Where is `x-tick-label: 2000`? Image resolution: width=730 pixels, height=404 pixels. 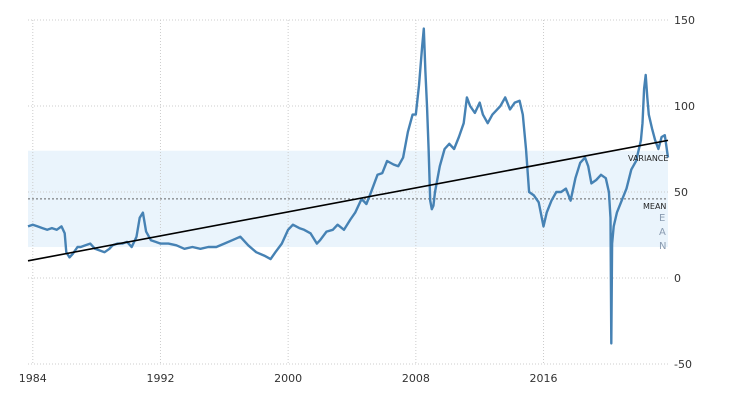 x-tick-label: 2000 is located at coordinates (288, 378).